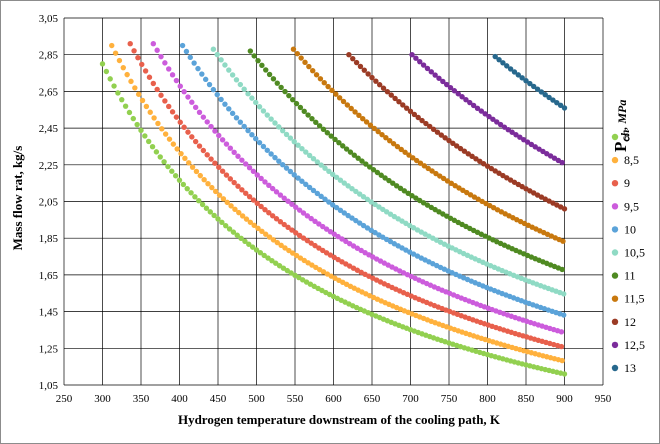  Describe the element at coordinates (49, 386) in the screenshot. I see `y-tick-label: 1,05` at that location.